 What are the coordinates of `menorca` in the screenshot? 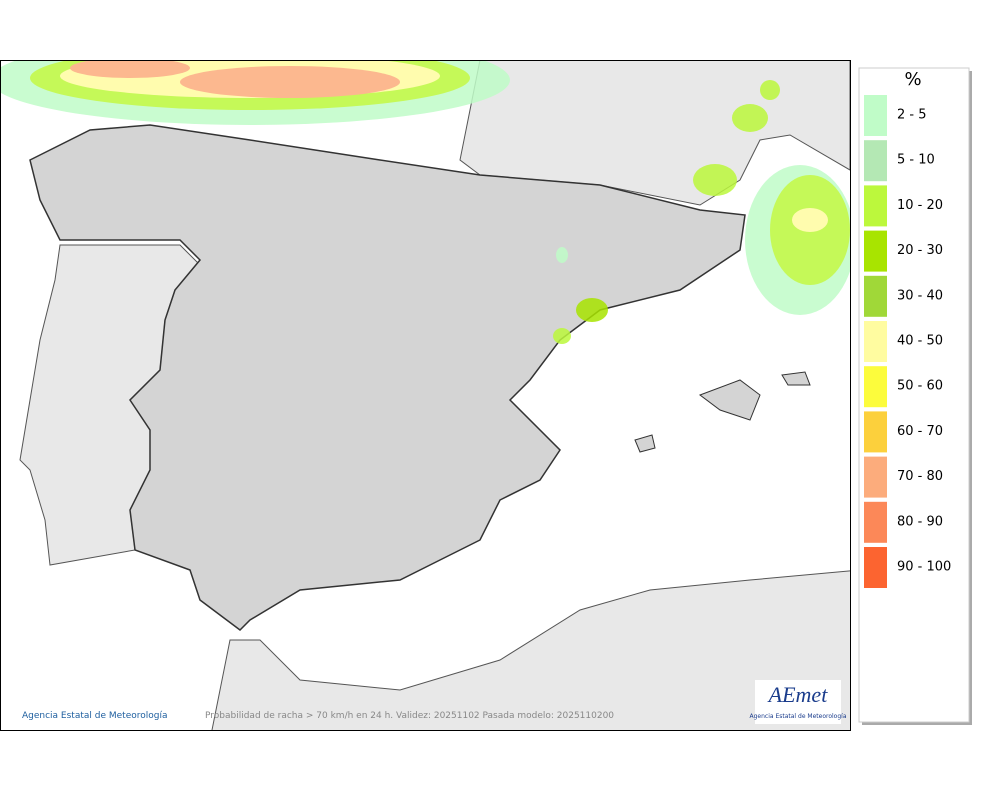 It's located at (796, 378).